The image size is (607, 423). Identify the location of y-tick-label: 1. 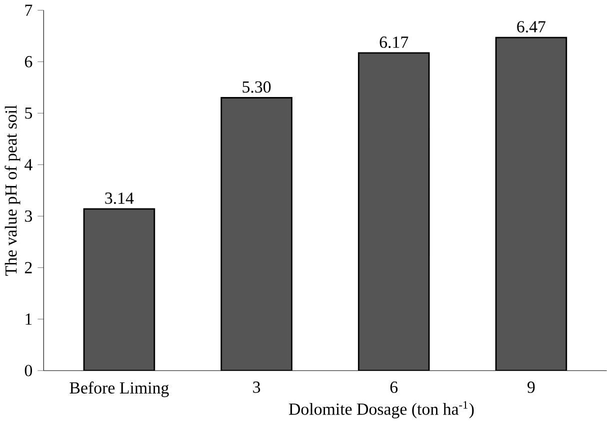
(29, 319).